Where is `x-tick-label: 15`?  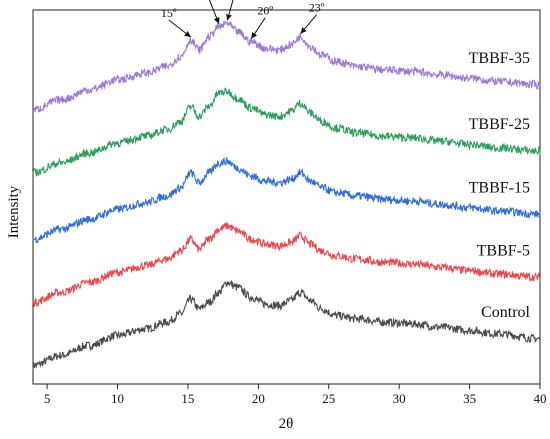
x-tick-label: 15 is located at coordinates (187, 398).